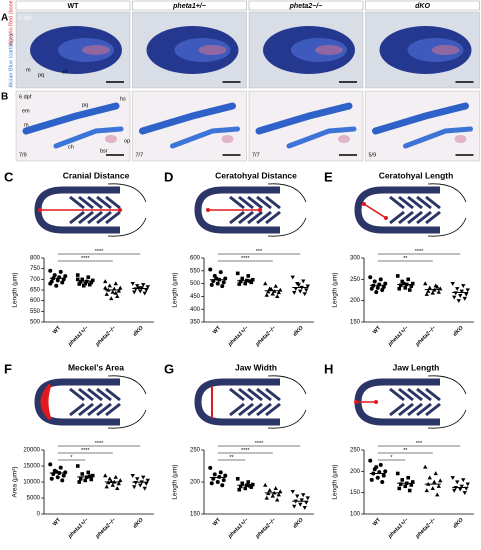 The image size is (481, 550). What do you see at coordinates (41, 75) in the screenshot?
I see `annotation: pq` at bounding box center [41, 75].